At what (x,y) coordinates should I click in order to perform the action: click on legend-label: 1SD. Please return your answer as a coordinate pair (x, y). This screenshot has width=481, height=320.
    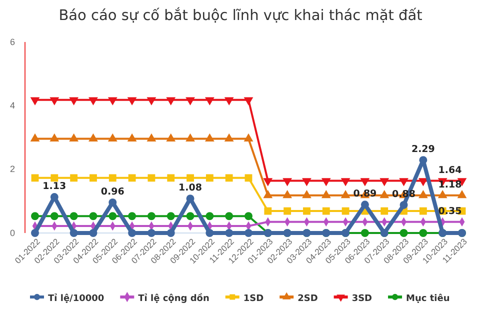
    Looking at the image, I should click on (253, 299).